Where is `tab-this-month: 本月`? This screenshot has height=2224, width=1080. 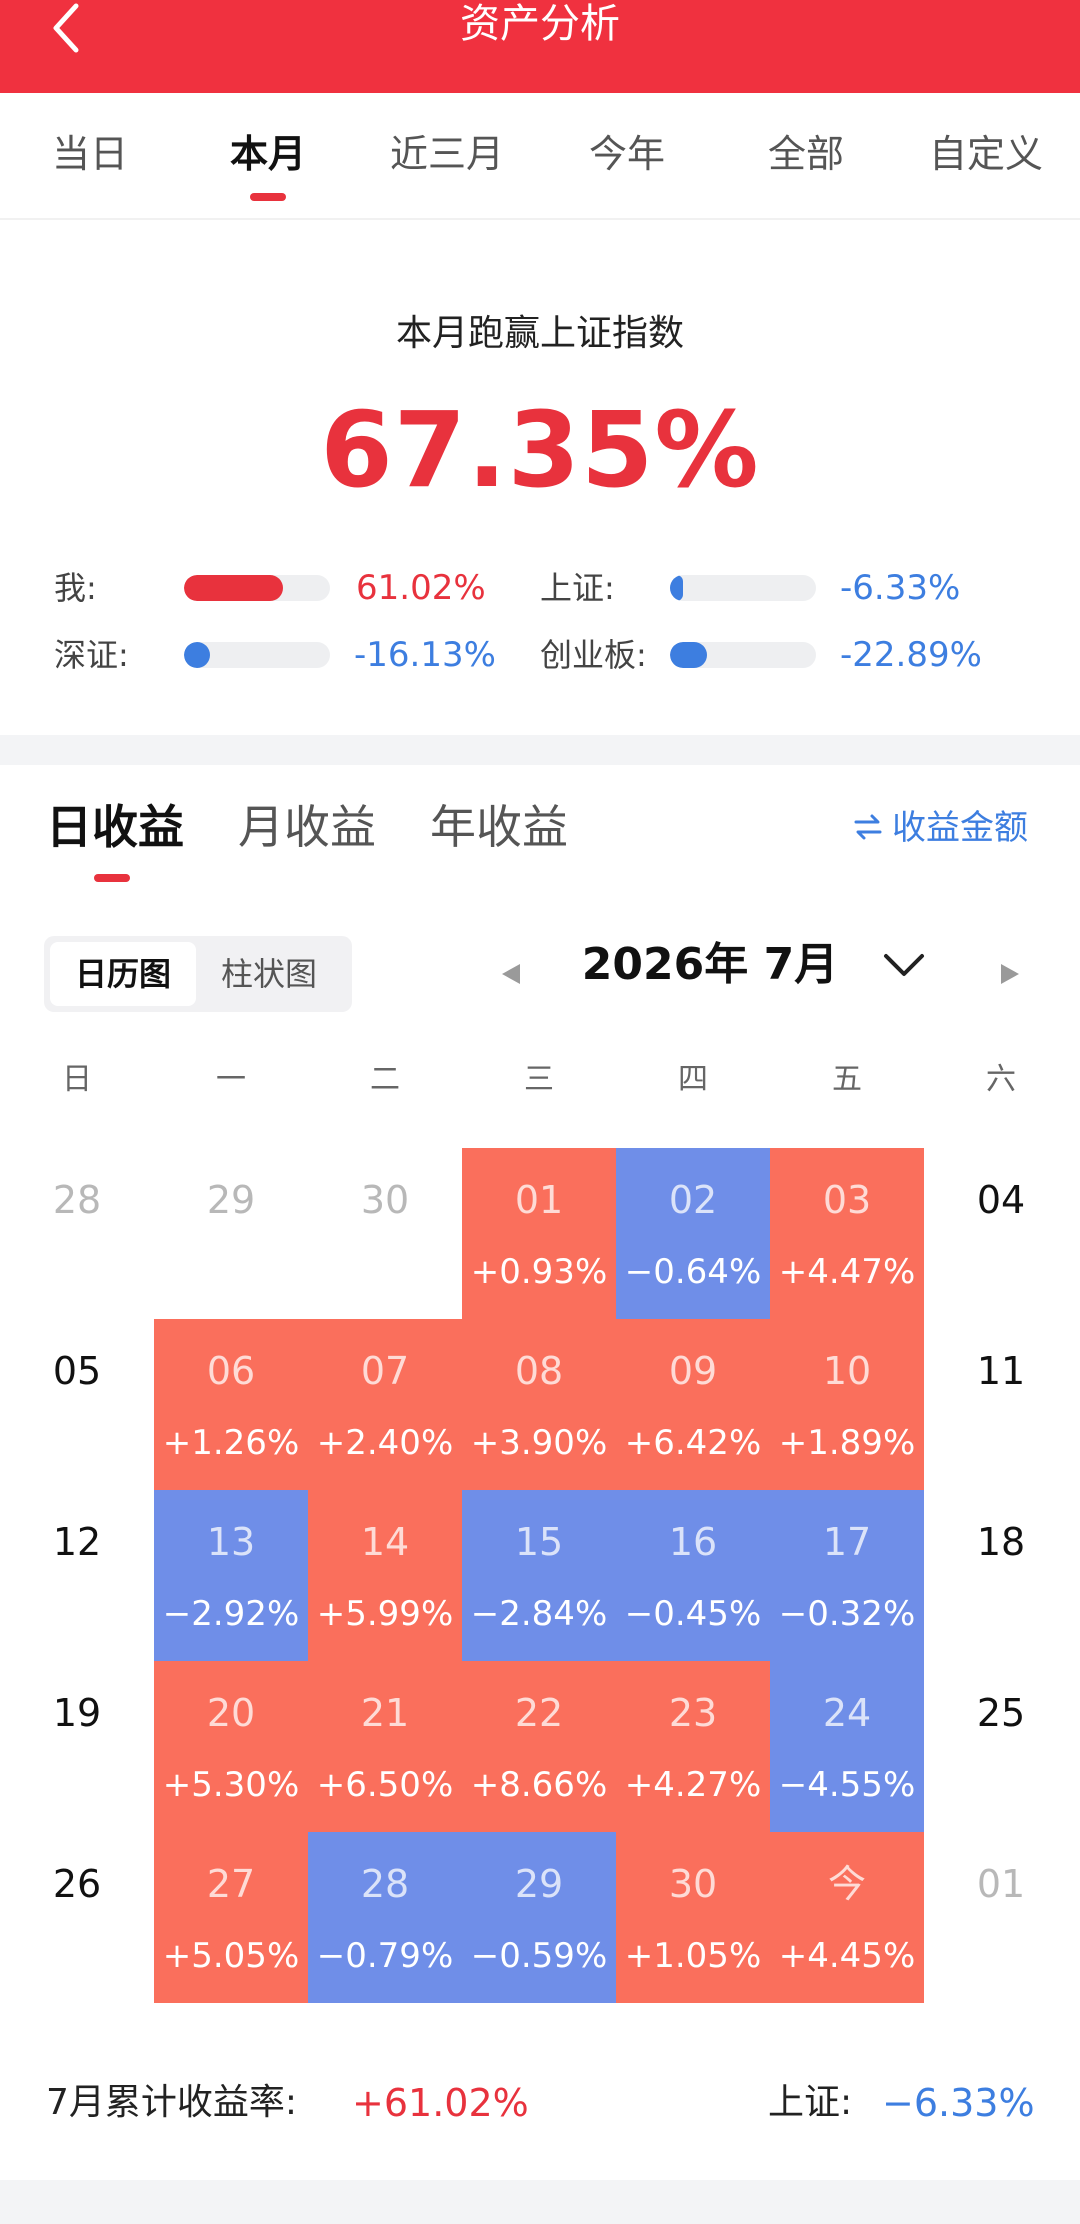 tab-this-month: 本月 is located at coordinates (268, 165).